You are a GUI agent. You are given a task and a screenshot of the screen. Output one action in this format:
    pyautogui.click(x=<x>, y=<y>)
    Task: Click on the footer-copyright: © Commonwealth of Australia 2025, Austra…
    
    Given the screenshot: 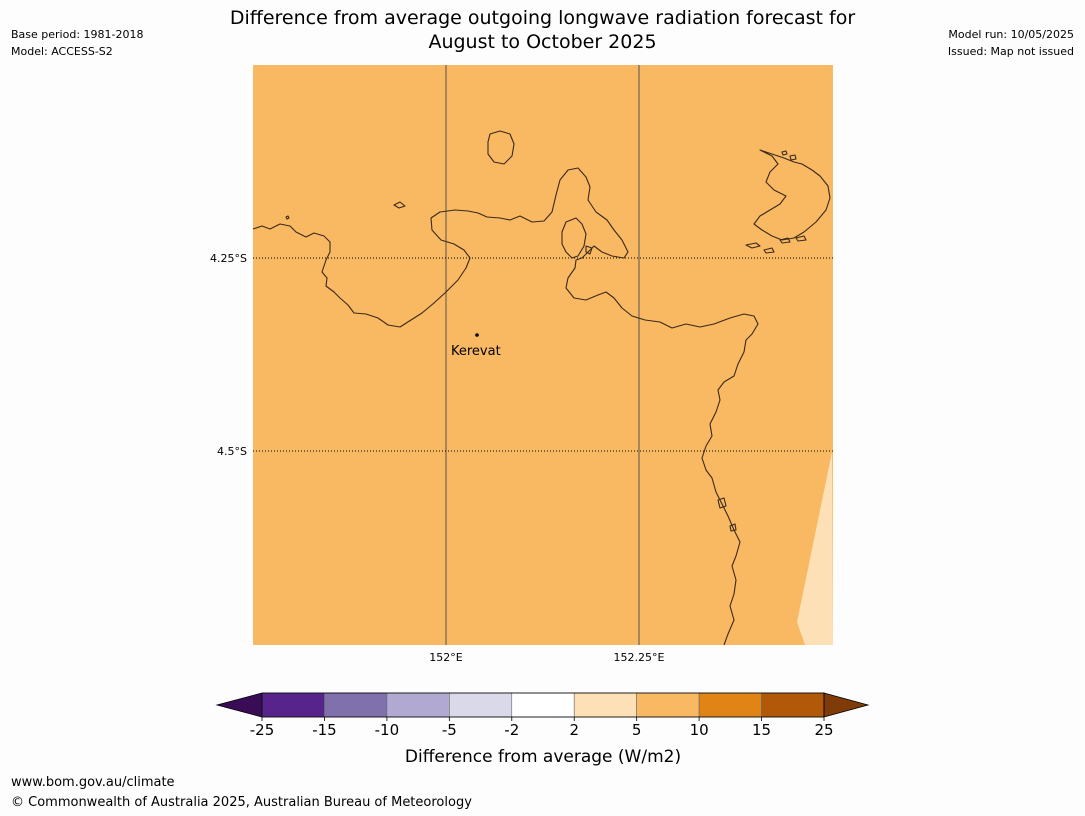 What is the action you would take?
    pyautogui.click(x=241, y=802)
    